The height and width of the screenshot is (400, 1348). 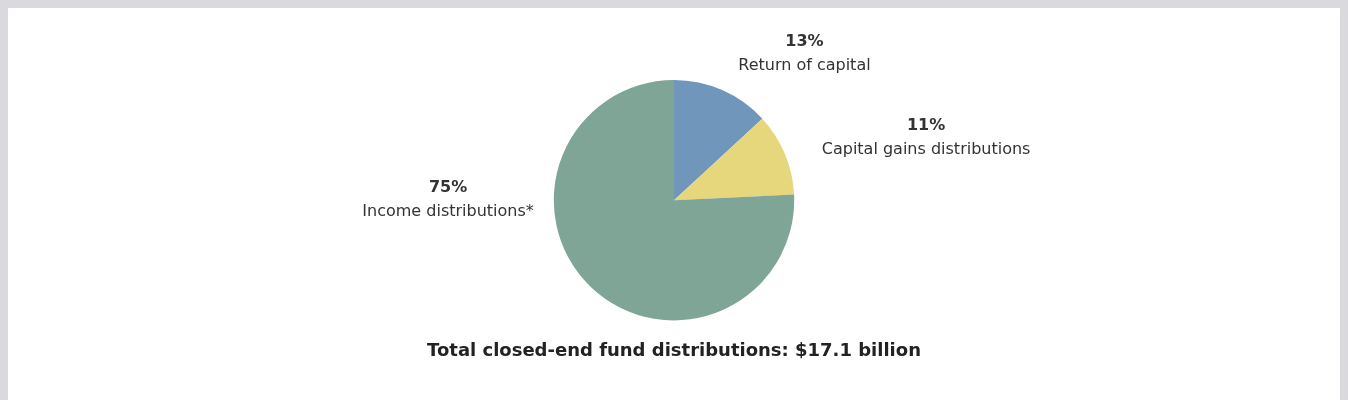 I want to click on data-label: 13%, so click(x=804, y=40).